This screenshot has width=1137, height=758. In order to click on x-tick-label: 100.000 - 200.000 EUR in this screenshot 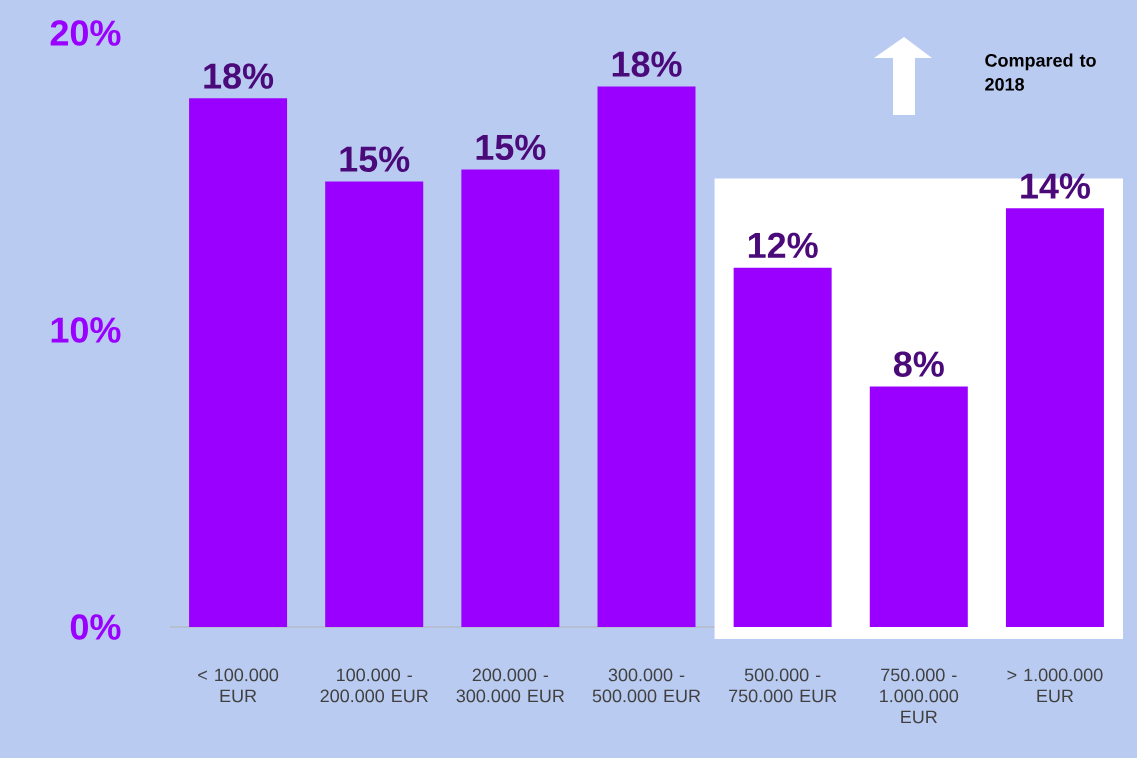, I will do `click(374, 685)`.